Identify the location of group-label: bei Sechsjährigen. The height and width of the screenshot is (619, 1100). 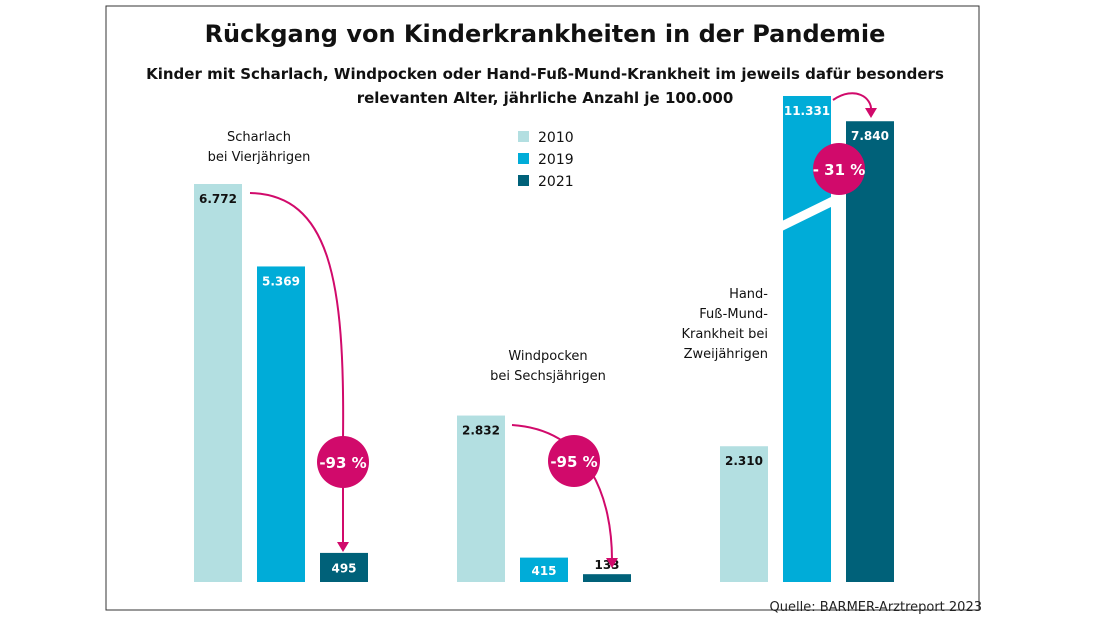
(548, 376).